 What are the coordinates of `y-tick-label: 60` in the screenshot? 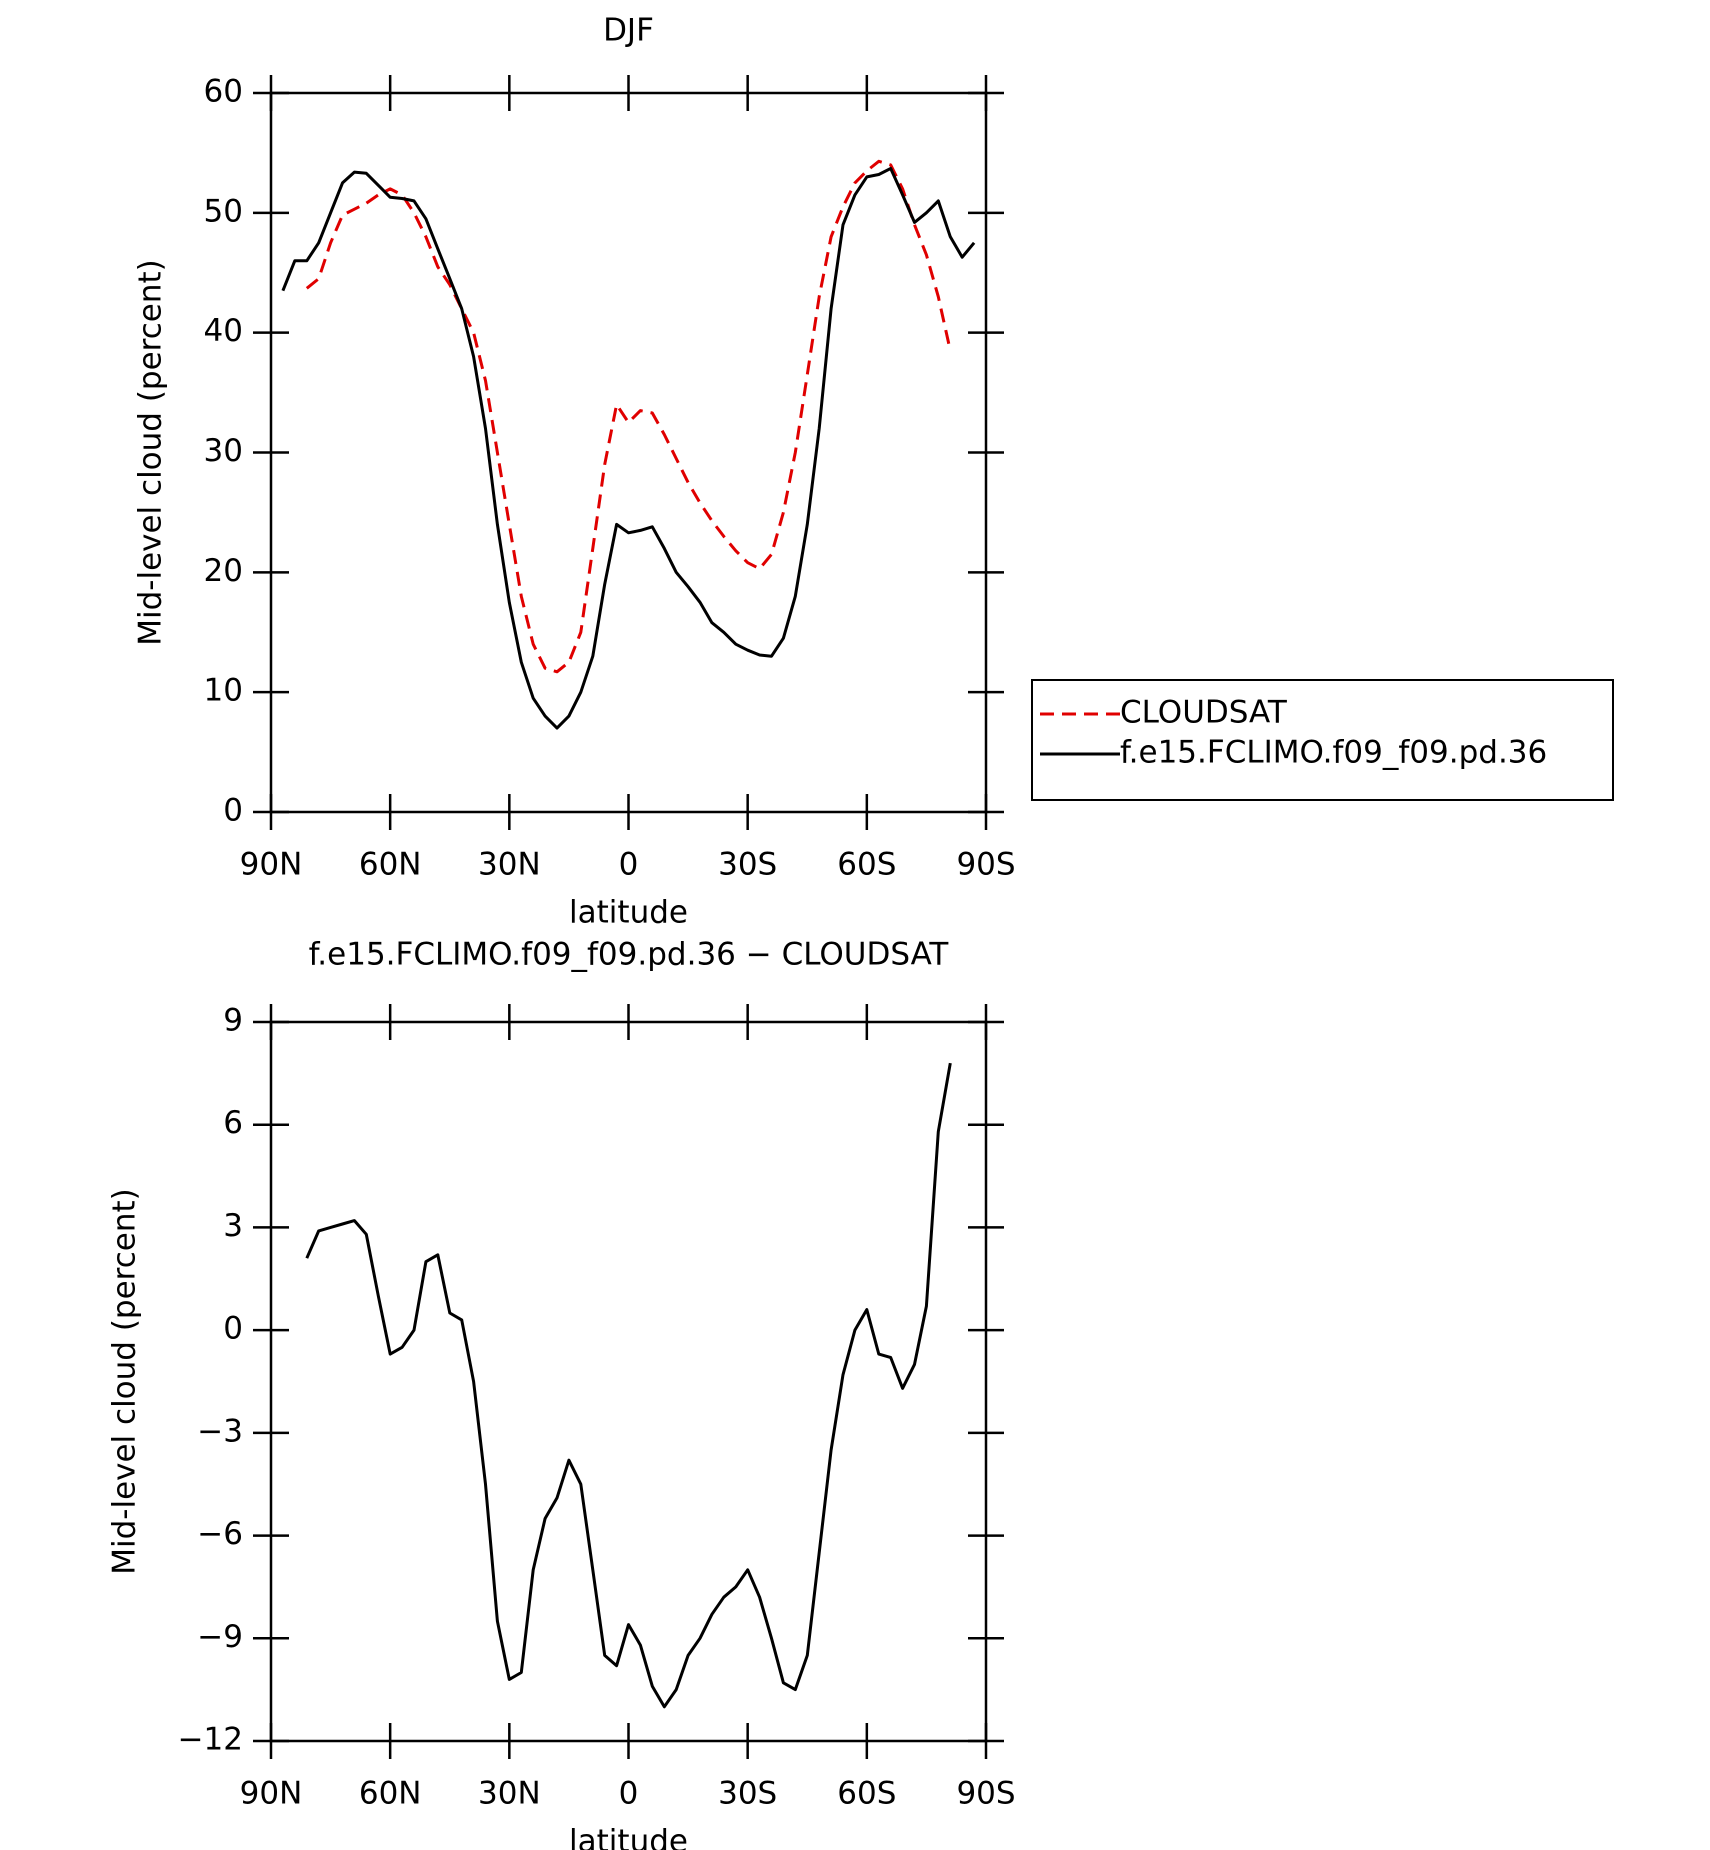 It's located at (223, 92).